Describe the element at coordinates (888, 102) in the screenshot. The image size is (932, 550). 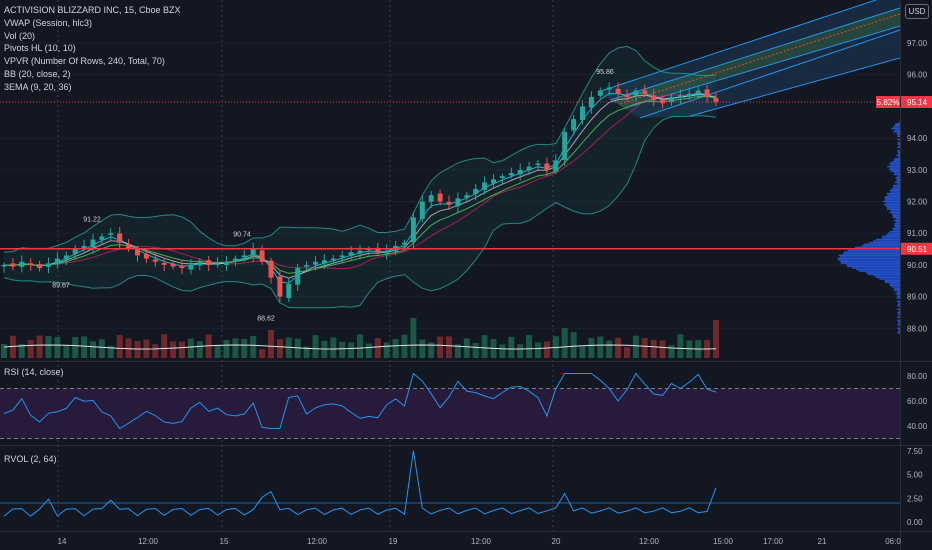
I see `change-badge` at that location.